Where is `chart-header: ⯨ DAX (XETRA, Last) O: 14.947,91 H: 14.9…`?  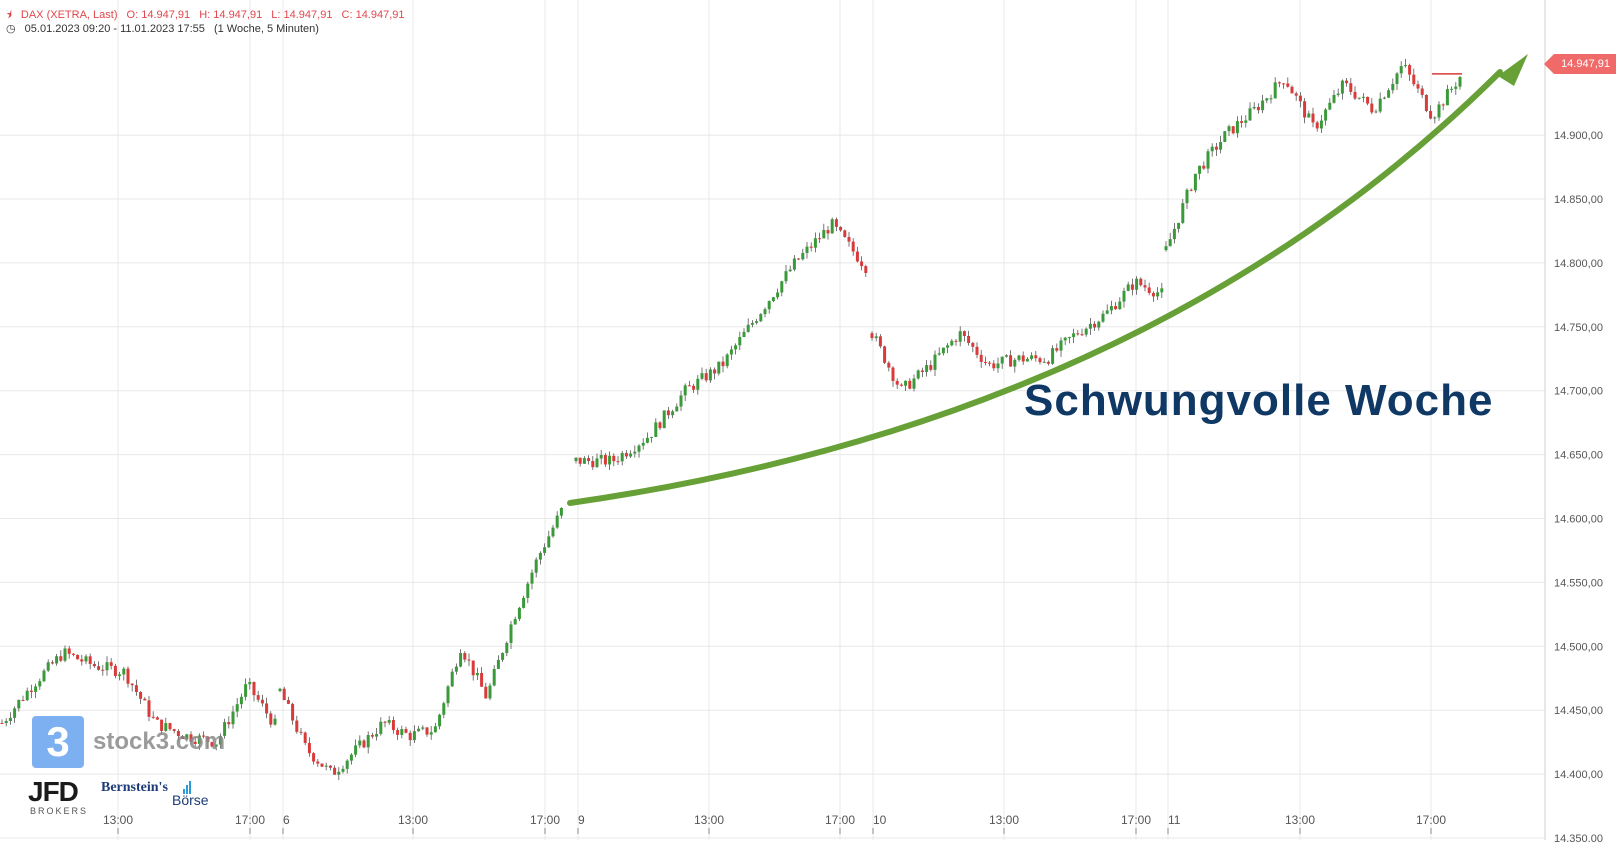
chart-header: ⯨ DAX (XETRA, Last) O: 14.947,91 H: 14.9… is located at coordinates (208, 15).